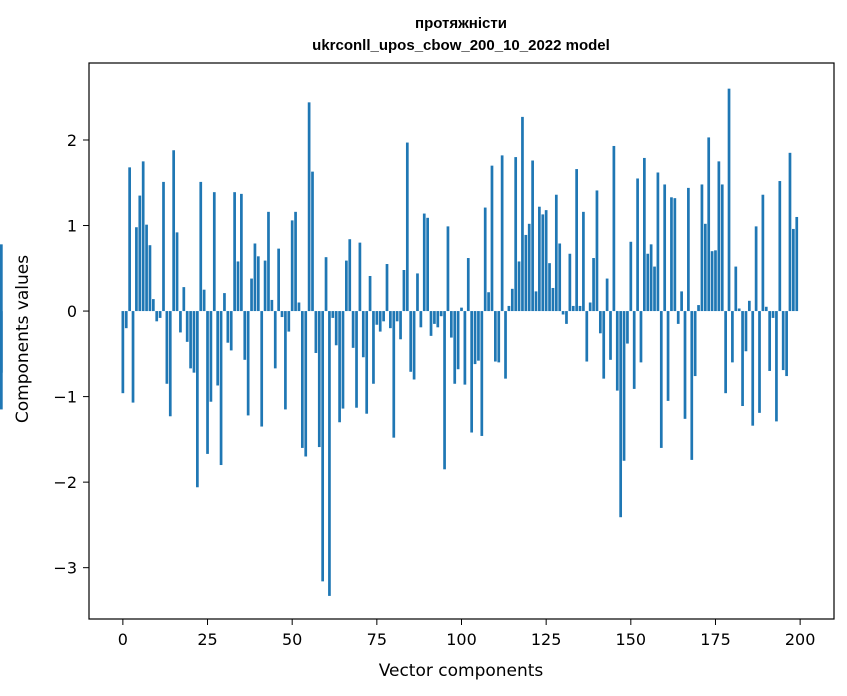 Image resolution: width=847 pixels, height=696 pixels. What do you see at coordinates (72, 226) in the screenshot?
I see `y-tick-label: 1` at bounding box center [72, 226].